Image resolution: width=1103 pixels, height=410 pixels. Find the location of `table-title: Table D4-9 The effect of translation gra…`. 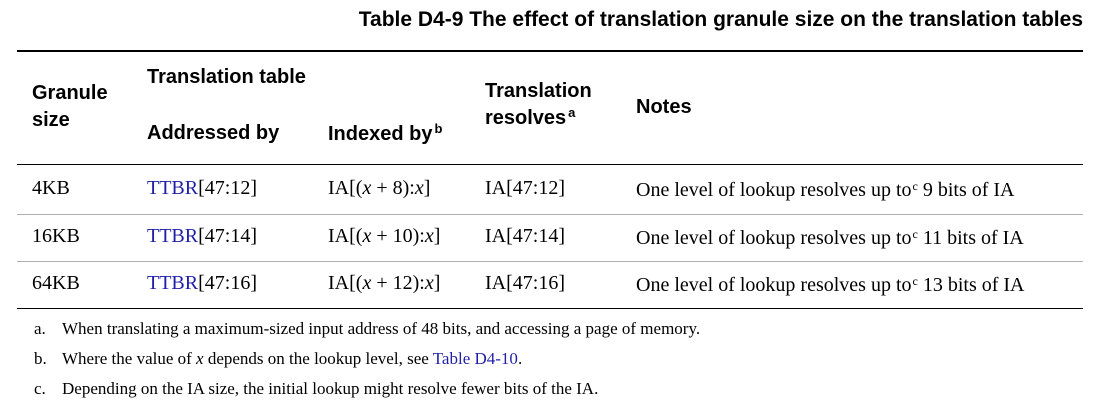

table-title: Table D4-9 The effect of translation gra… is located at coordinates (720, 19).